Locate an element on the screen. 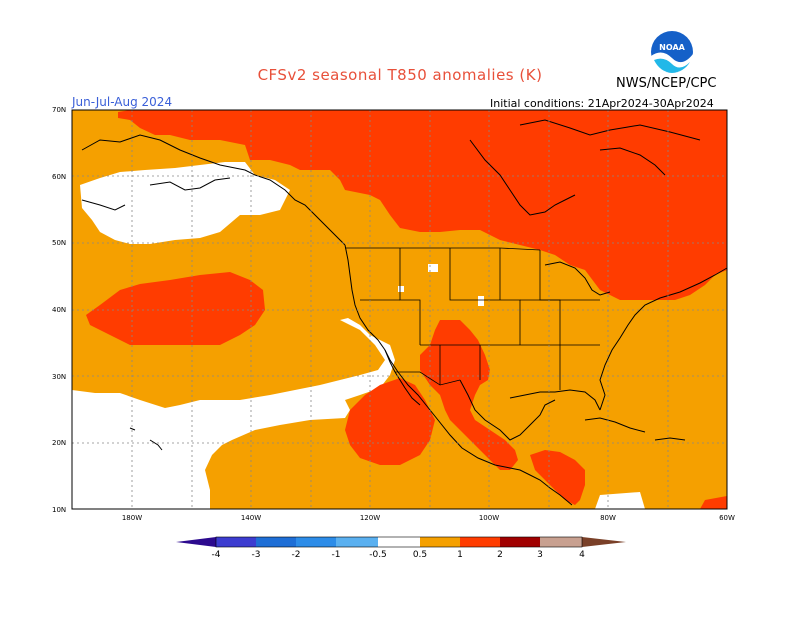  lon-label-80w: 80W is located at coordinates (608, 518).